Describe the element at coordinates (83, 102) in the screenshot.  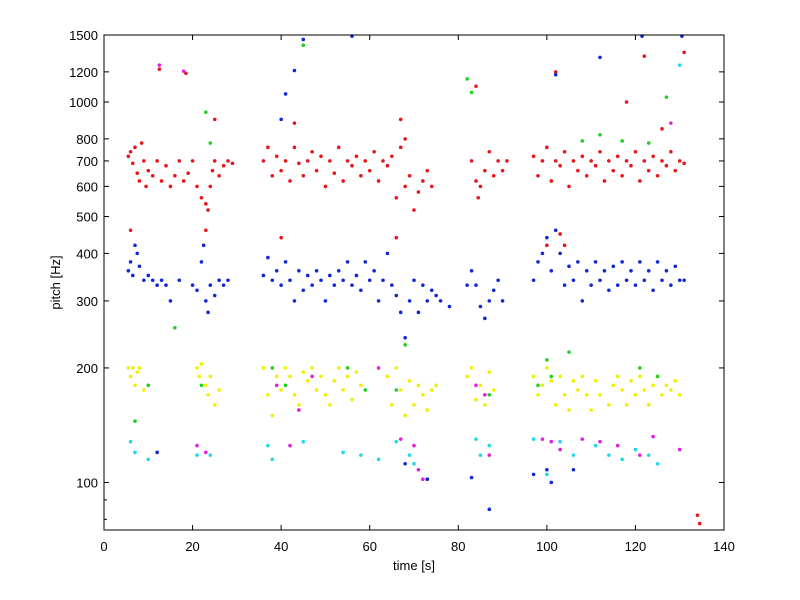
I see `y-tick-label: 1000` at that location.